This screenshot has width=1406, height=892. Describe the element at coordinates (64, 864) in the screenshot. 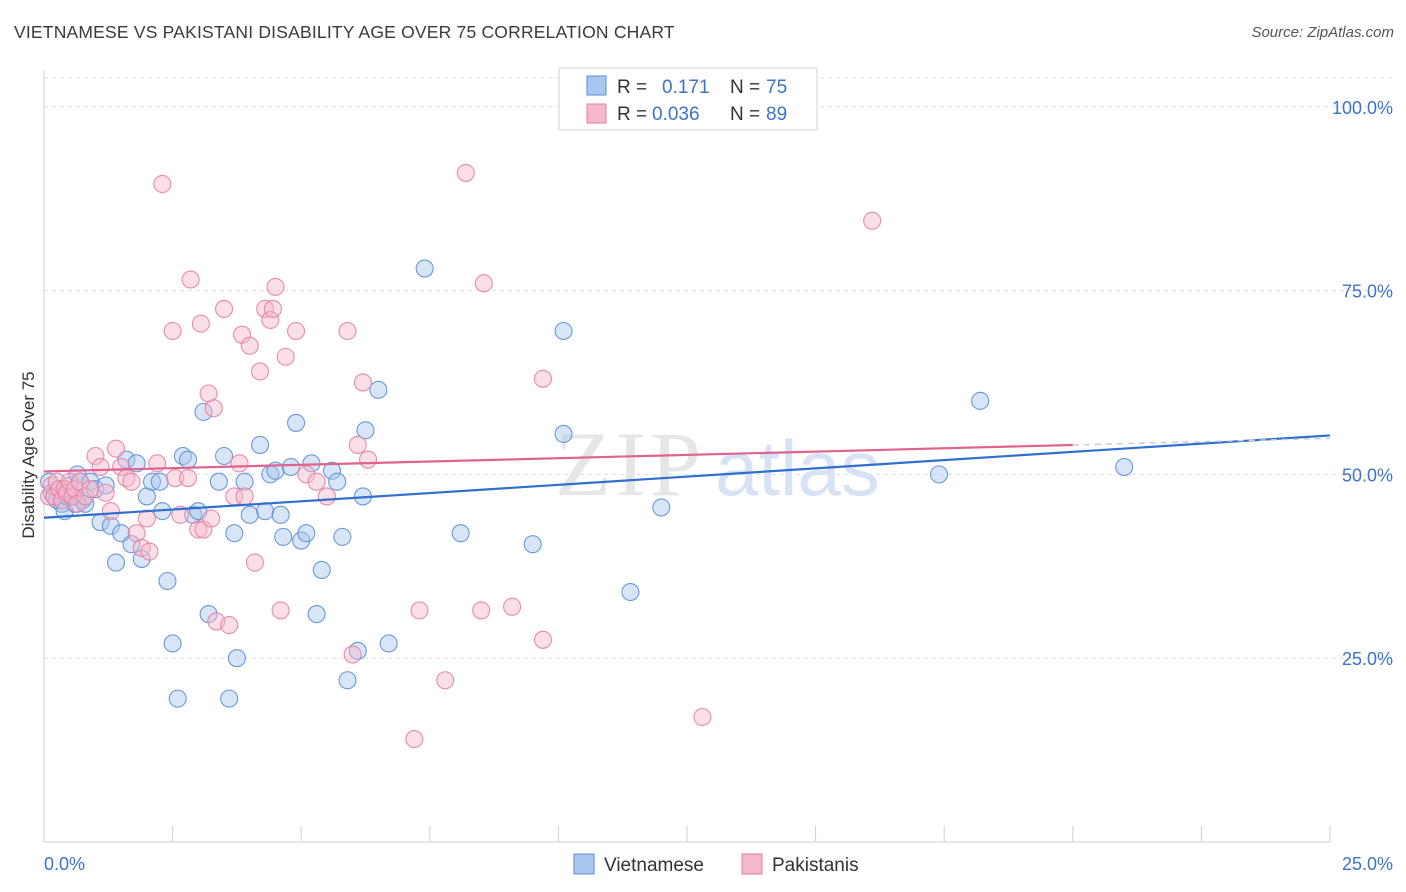

I see `x-tick-label: 0.0%` at that location.